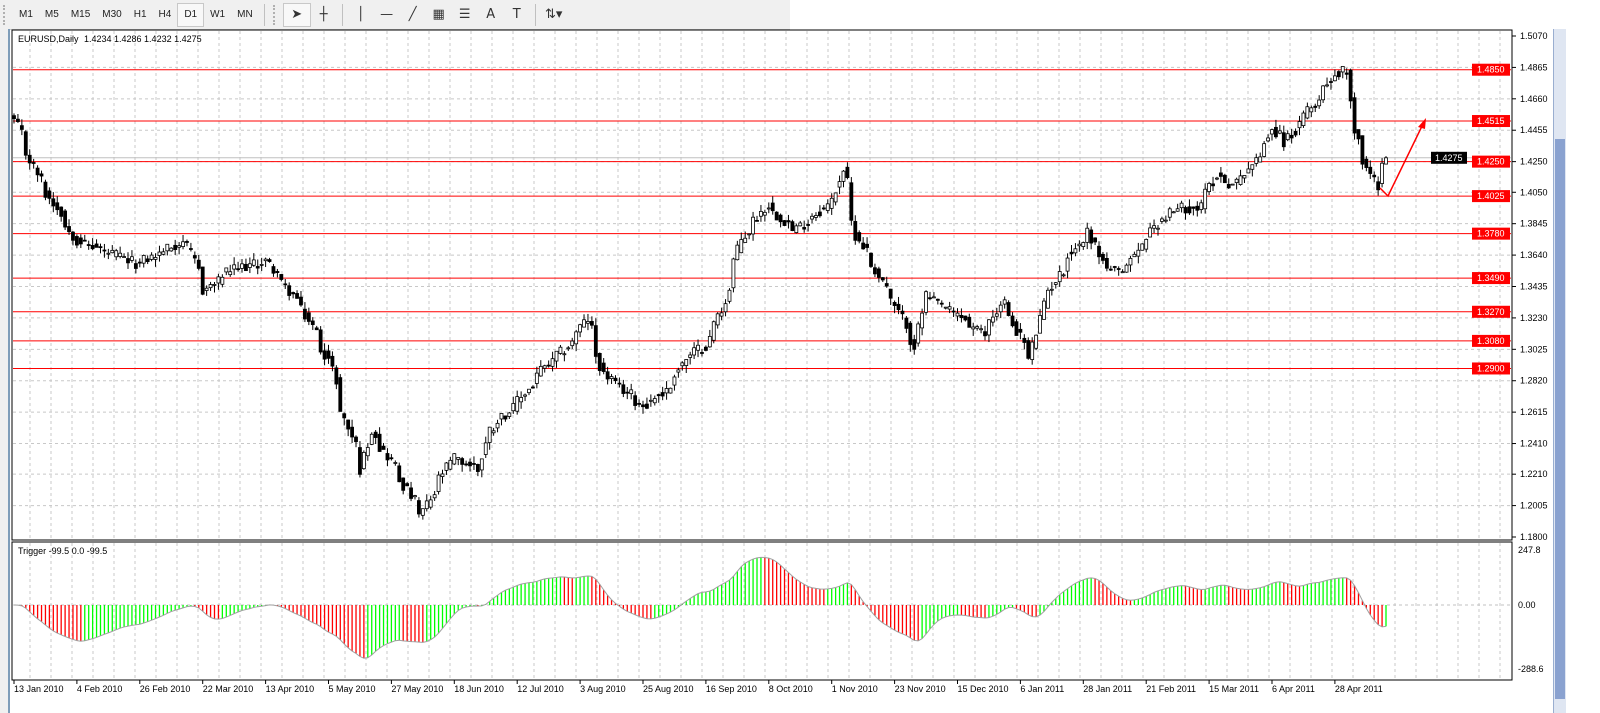  Describe the element at coordinates (535, 14) in the screenshot. I see `toolbar-divider` at that location.